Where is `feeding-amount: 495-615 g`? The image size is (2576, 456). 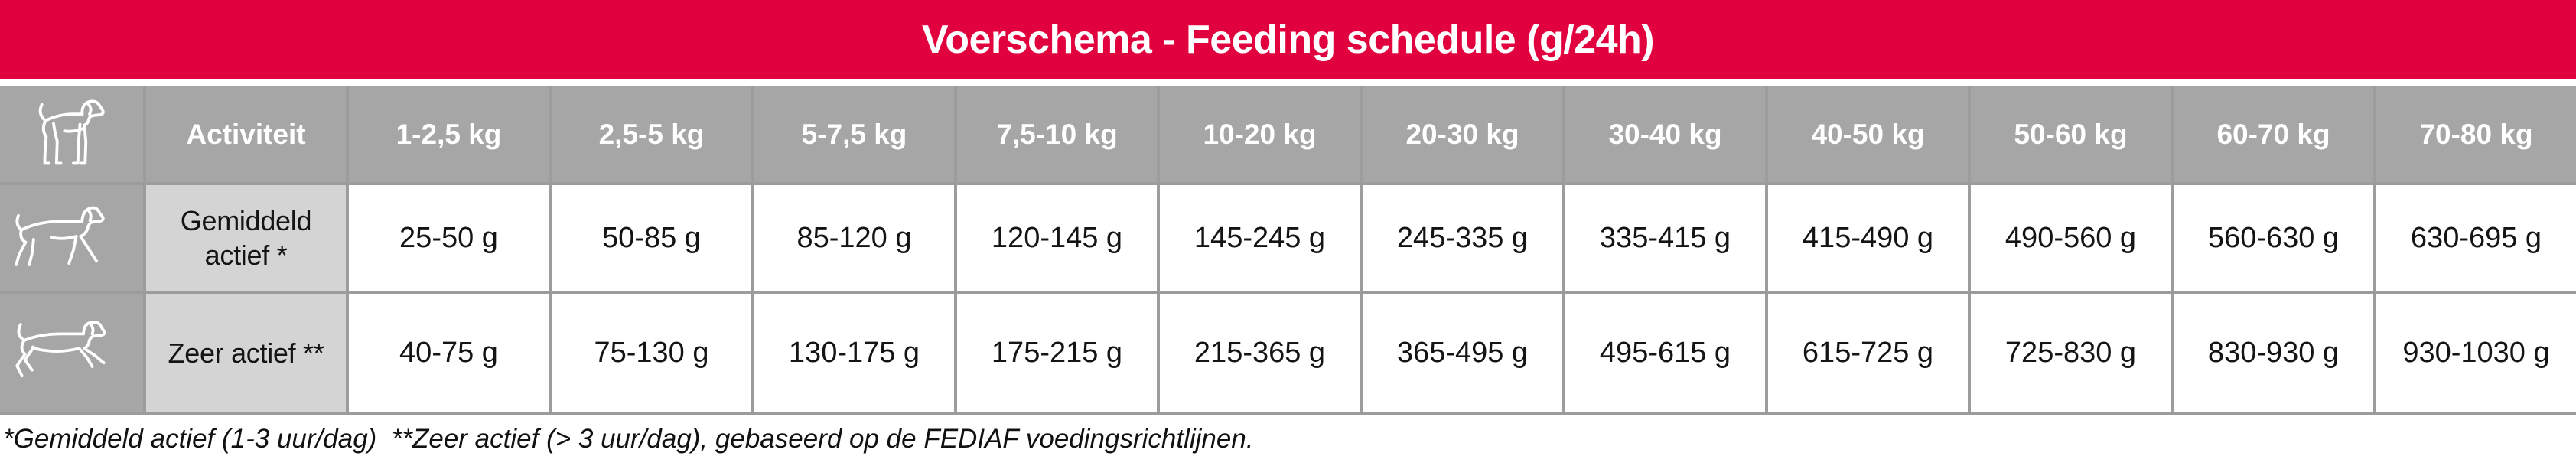 feeding-amount: 495-615 g is located at coordinates (1665, 353).